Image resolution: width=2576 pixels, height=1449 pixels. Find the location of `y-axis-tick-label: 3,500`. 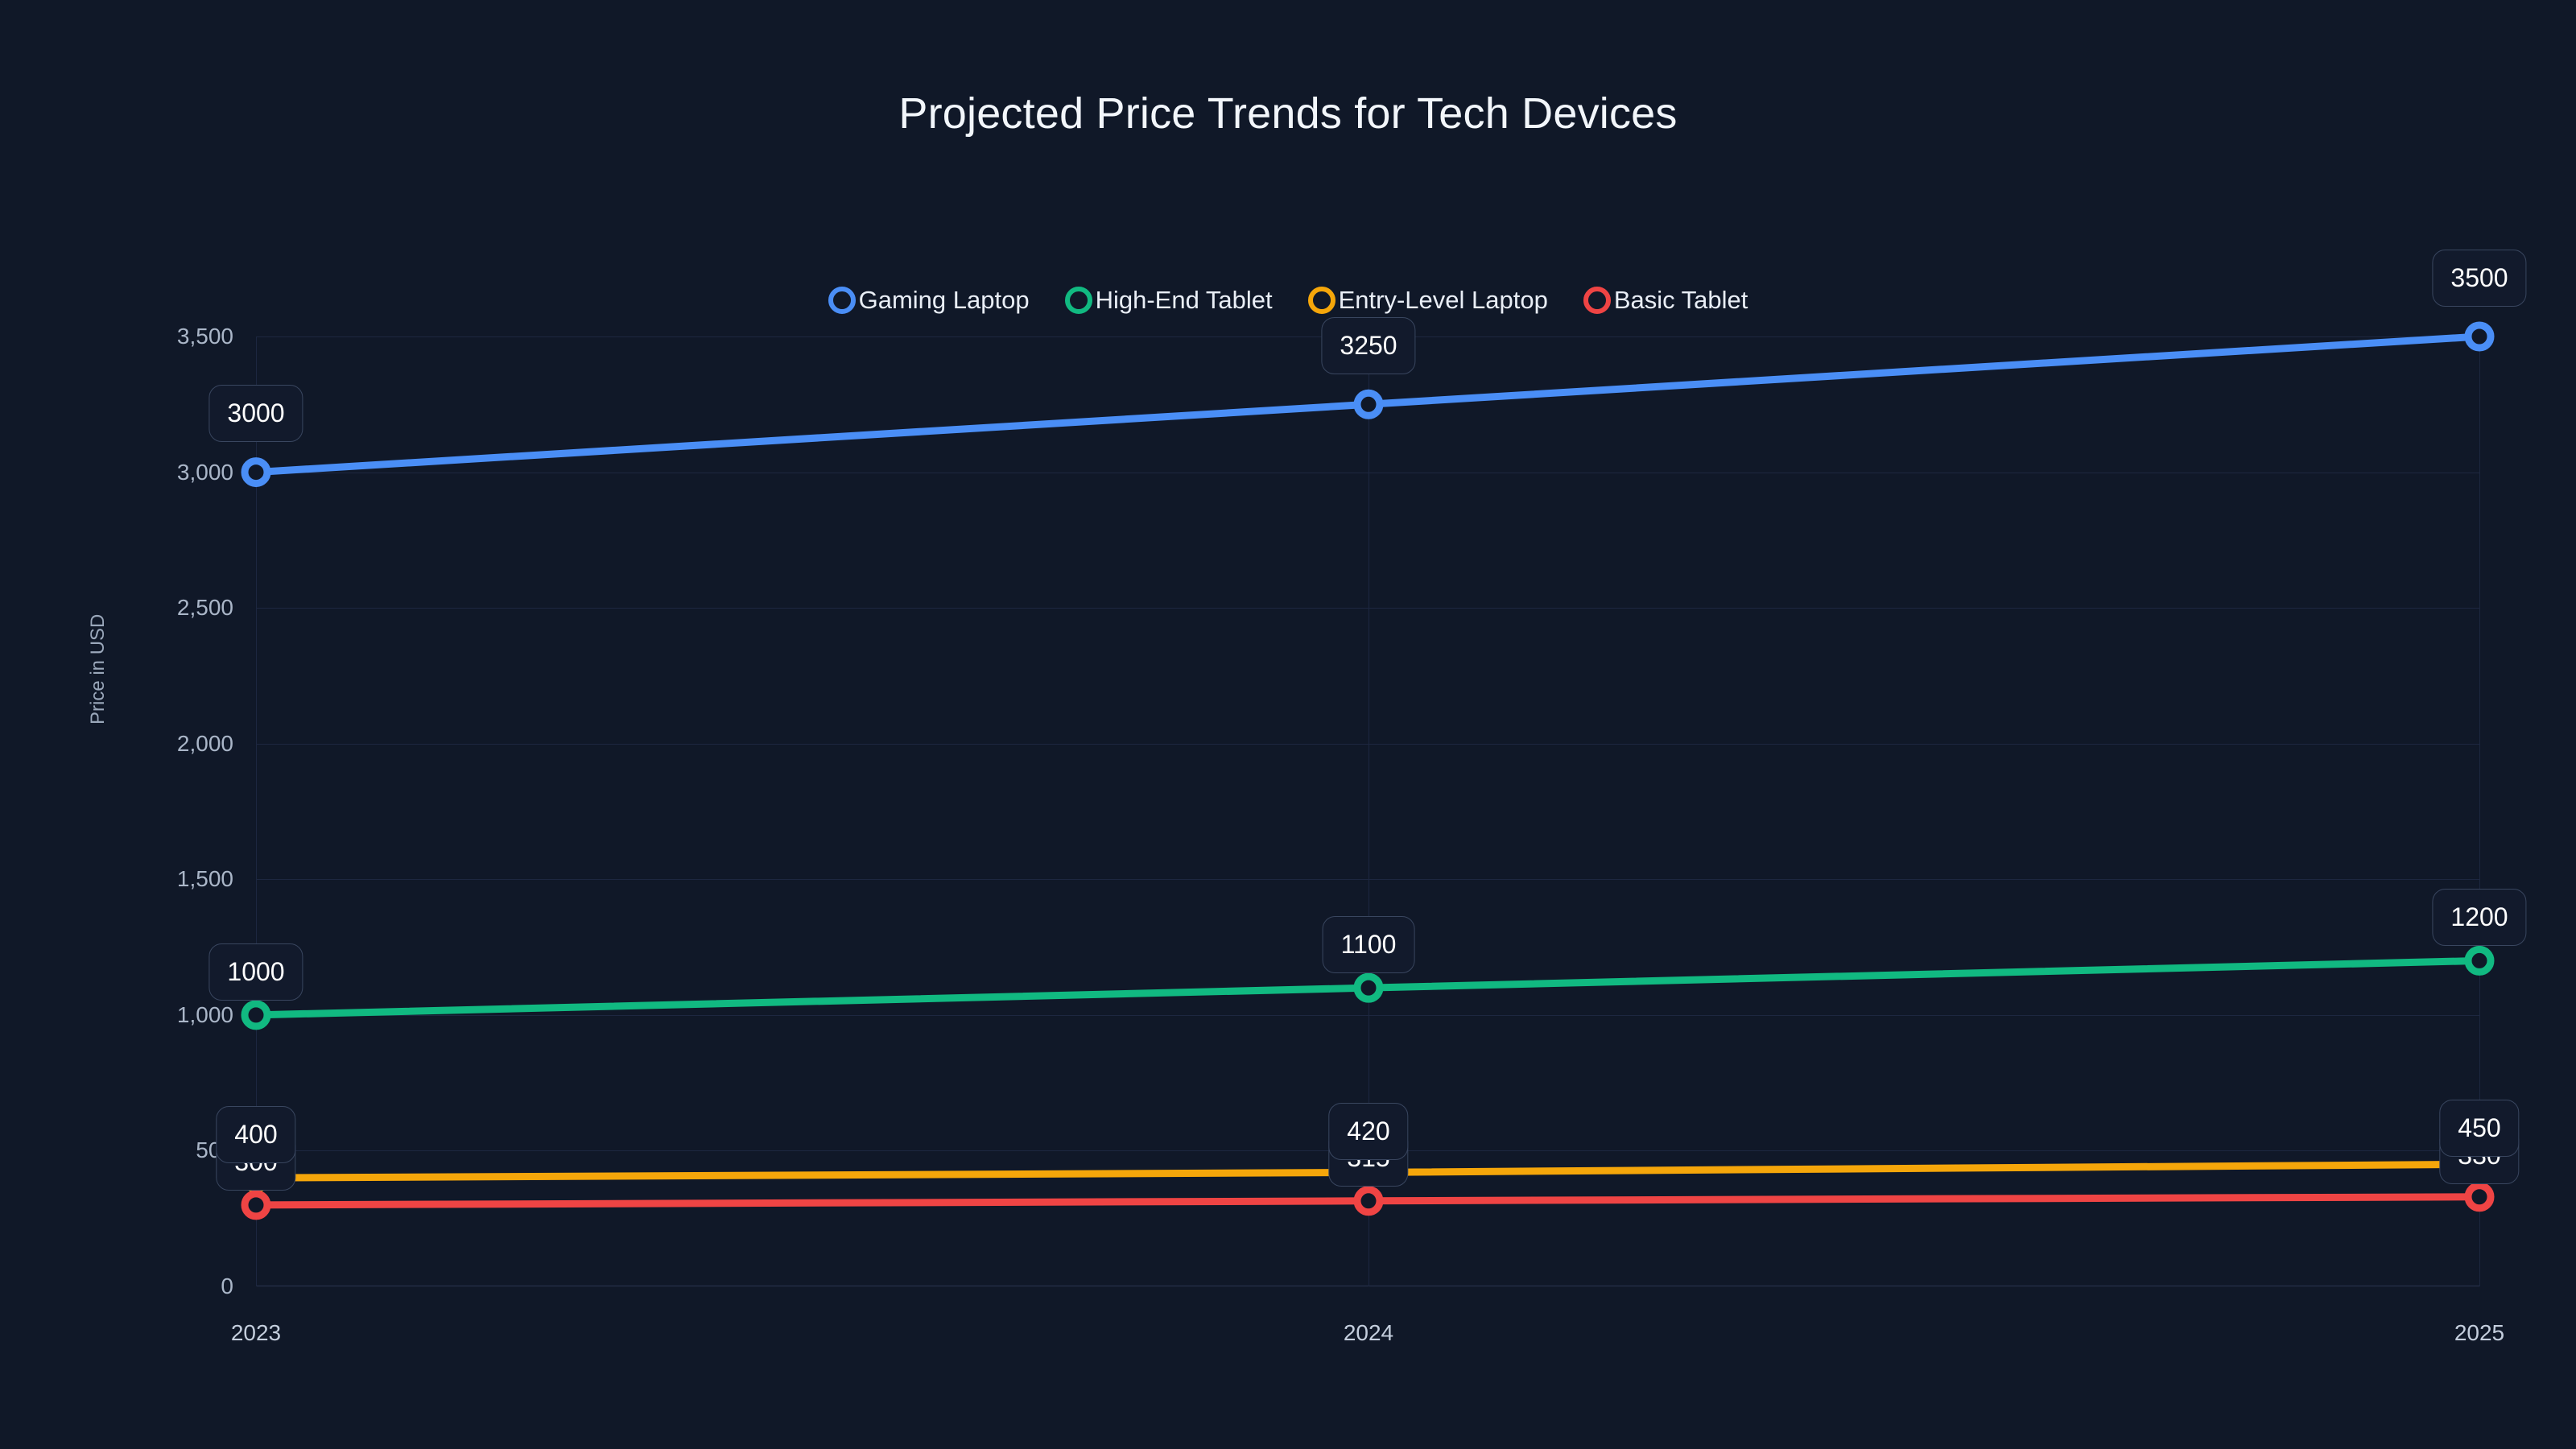

y-axis-tick-label: 3,500 is located at coordinates (204, 336).